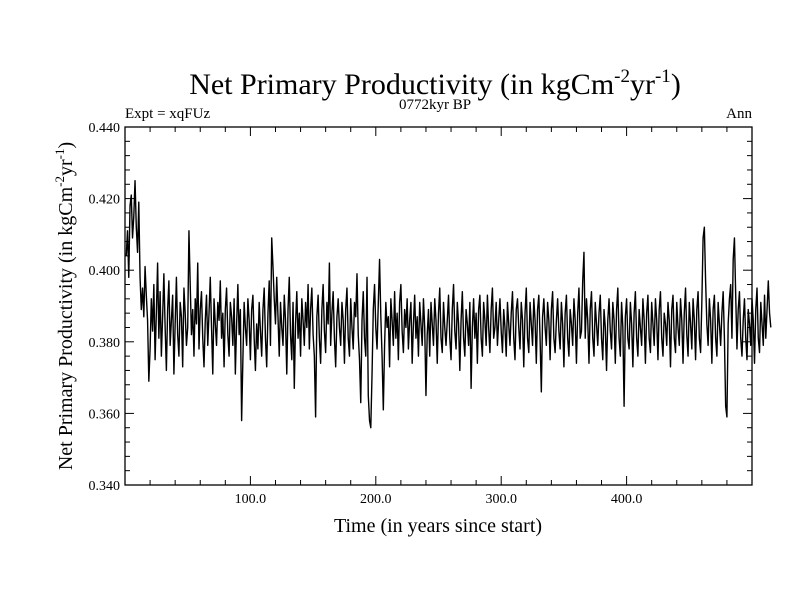  What do you see at coordinates (642, 84) in the screenshot?
I see `chart-title-mid: yr` at bounding box center [642, 84].